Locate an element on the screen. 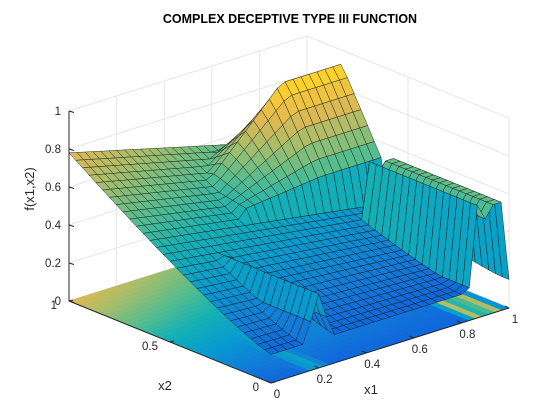 This screenshot has height=420, width=560. chart-title: COMPLEX DECEPTIVE TYPE III FUNCTION is located at coordinates (290, 19).